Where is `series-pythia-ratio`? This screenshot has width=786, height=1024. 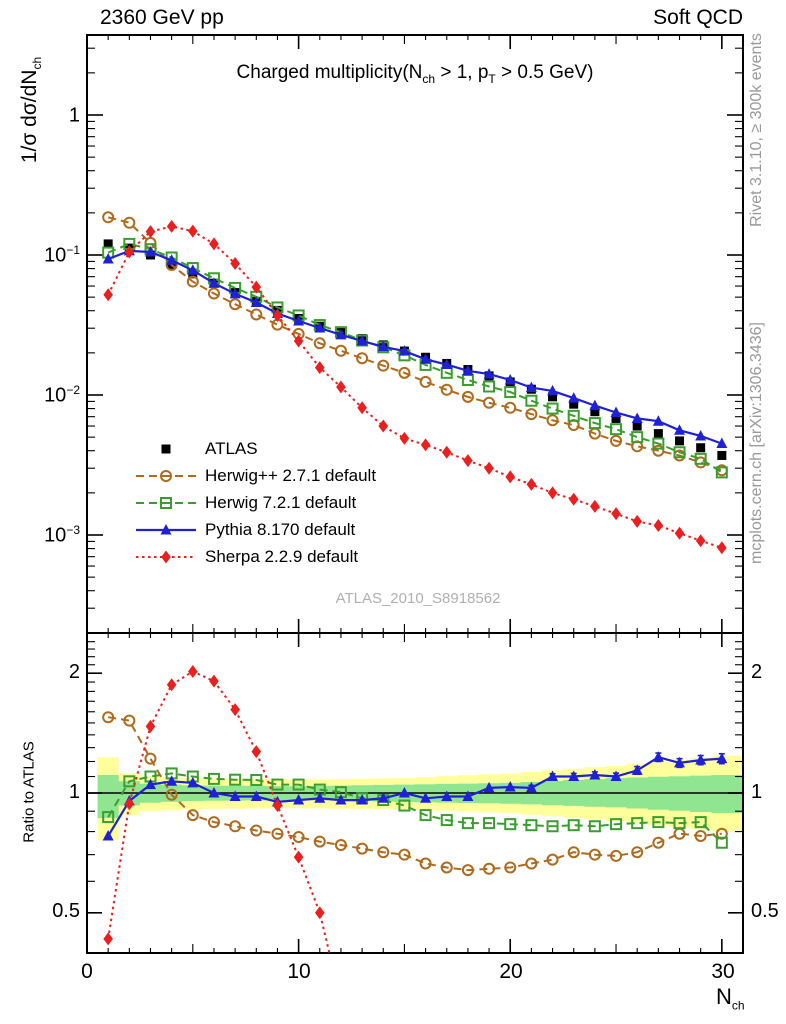 series-pythia-ratio is located at coordinates (415, 796).